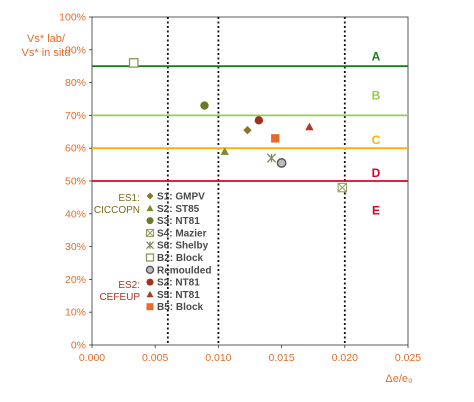  I want to click on y-tick-label-4: 40%, so click(75, 214).